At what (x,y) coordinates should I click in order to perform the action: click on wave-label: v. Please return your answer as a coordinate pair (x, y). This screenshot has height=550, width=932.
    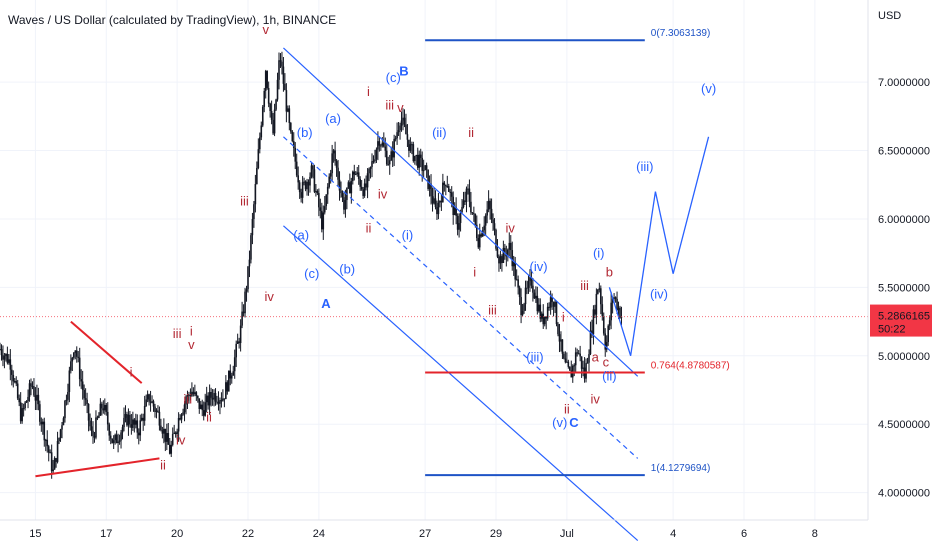
    Looking at the image, I should click on (265, 29).